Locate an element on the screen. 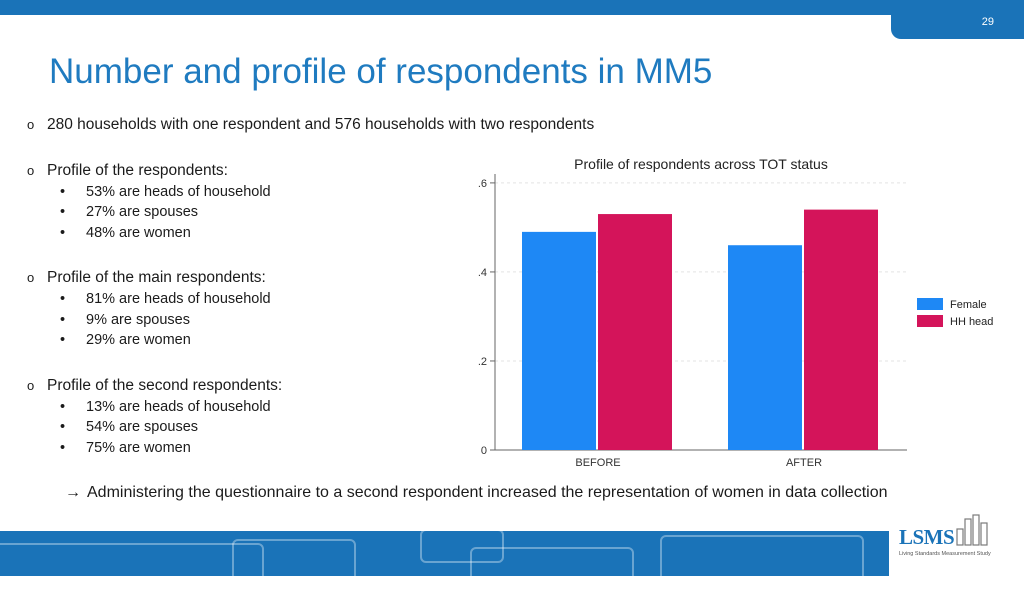 This screenshot has height=589, width=1024. sub-bullet: • 75% are women is located at coordinates (125, 448).